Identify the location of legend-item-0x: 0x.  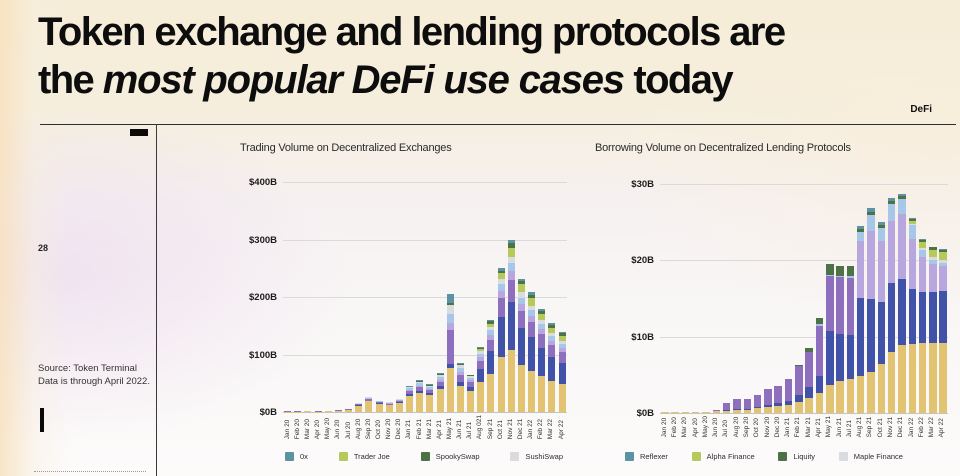
(296, 456).